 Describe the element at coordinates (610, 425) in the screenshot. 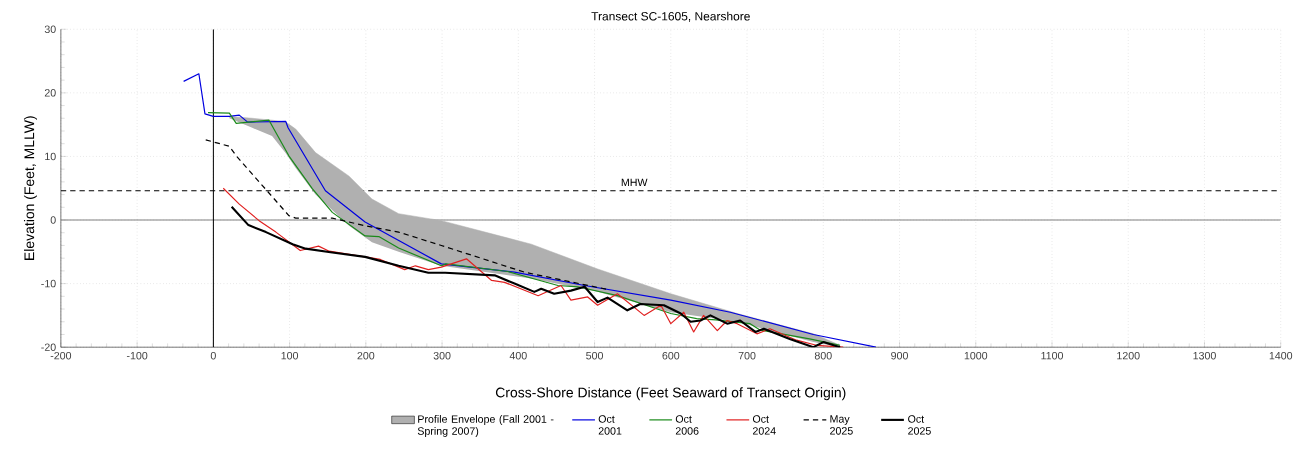

I see `legend-label: Oct 2001` at that location.